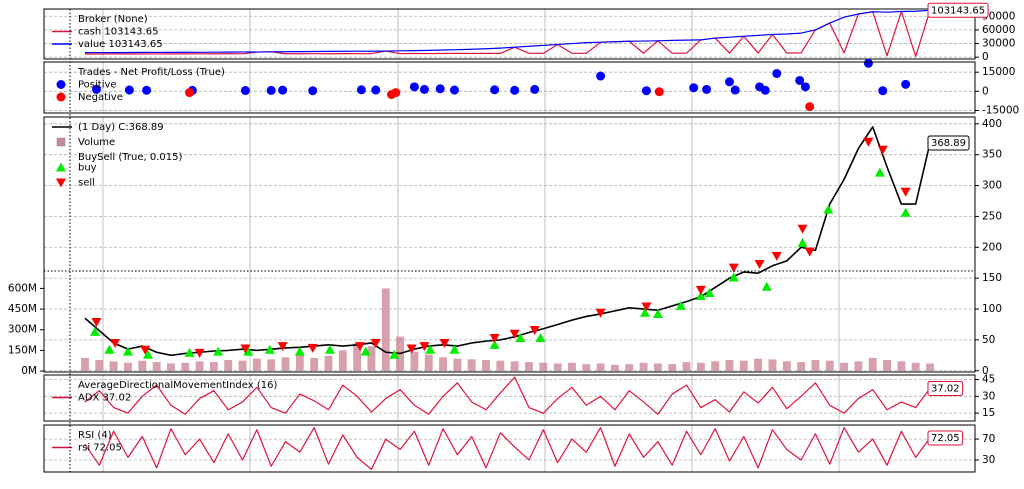 This screenshot has width=1024, height=489. I want to click on value-tag: 103143.65, so click(958, 10).